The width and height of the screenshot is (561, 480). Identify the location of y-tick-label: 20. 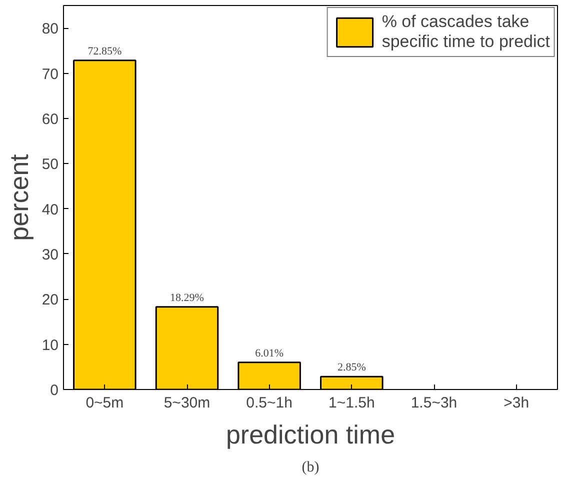
(50, 300).